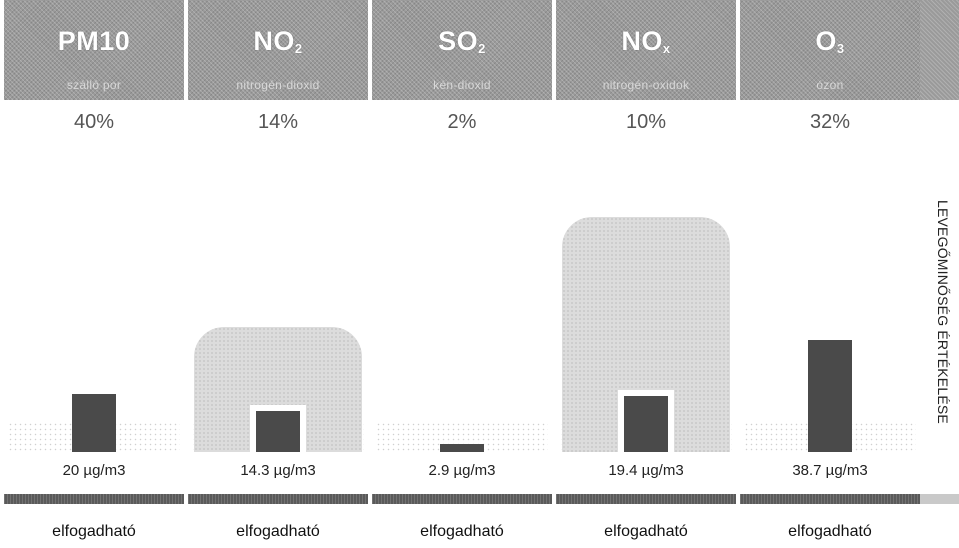 The image size is (959, 548). What do you see at coordinates (462, 122) in the screenshot?
I see `pollutant-percent: 2%` at bounding box center [462, 122].